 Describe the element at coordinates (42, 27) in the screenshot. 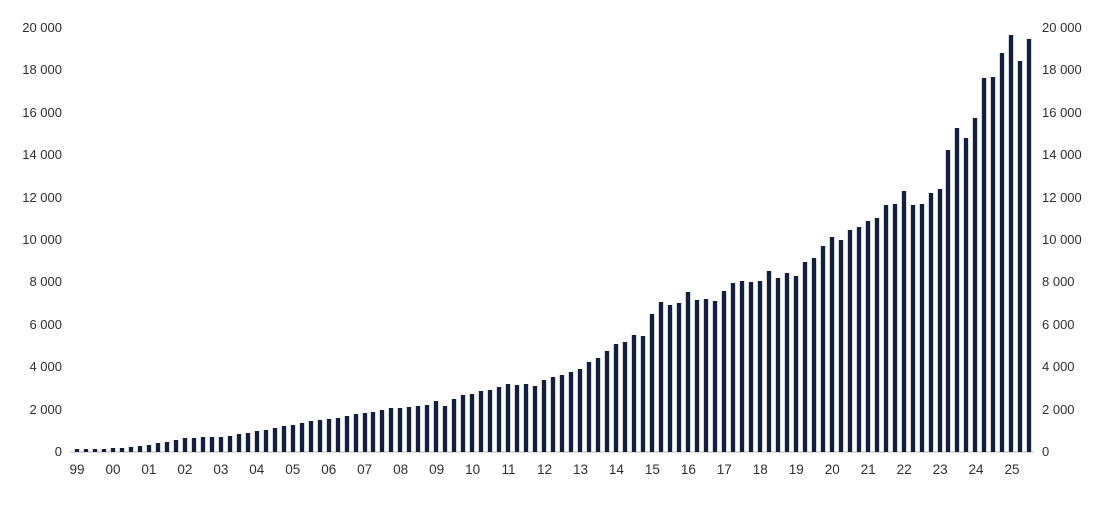

I see `y-tick-label-left: 20 000` at that location.